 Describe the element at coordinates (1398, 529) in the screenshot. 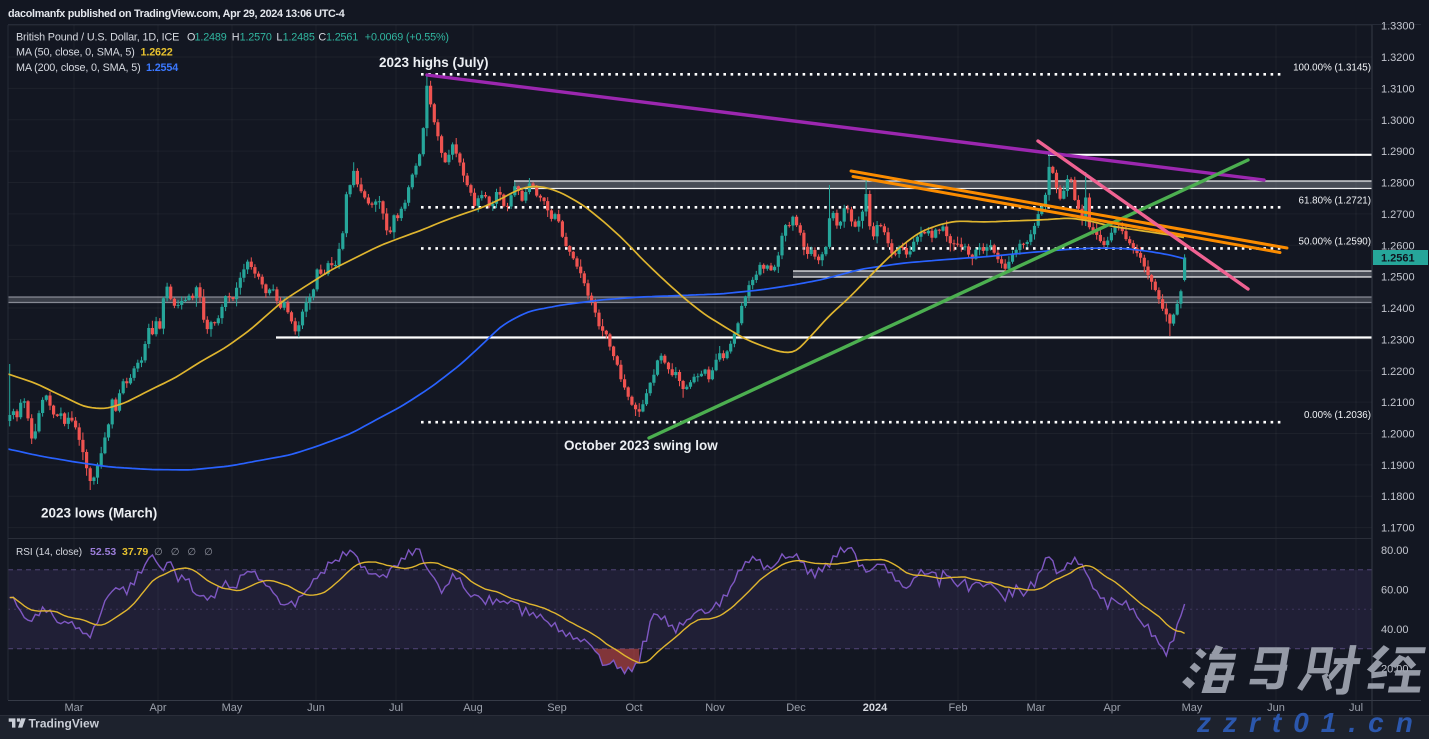

I see `svg-text: 1.1700` at that location.